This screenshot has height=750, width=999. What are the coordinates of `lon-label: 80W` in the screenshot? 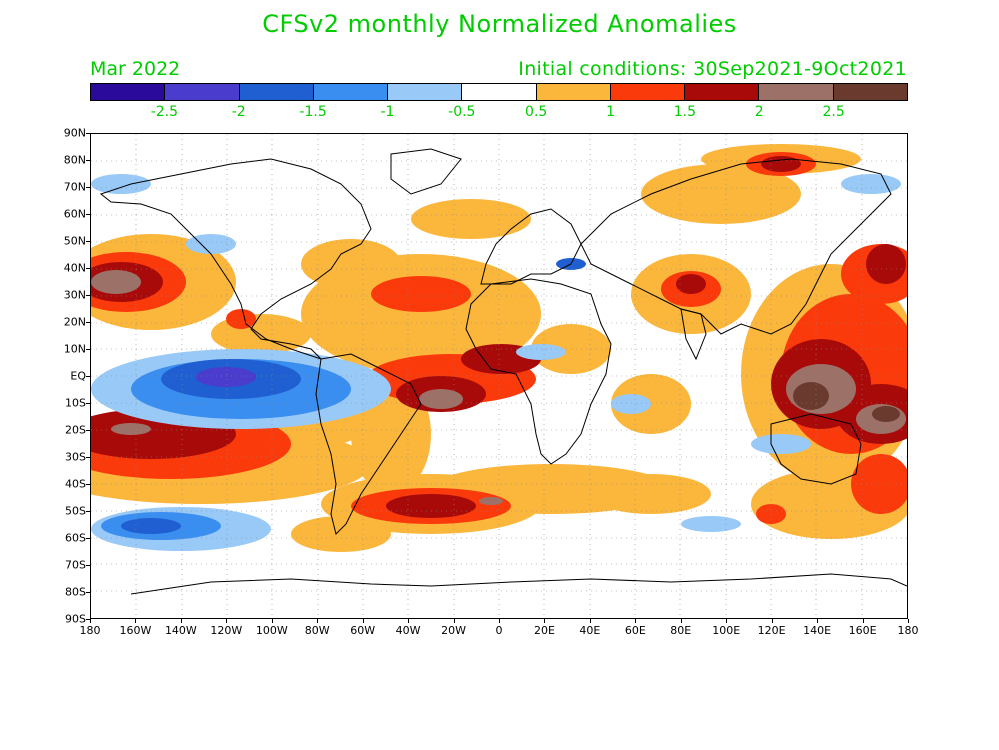 It's located at (317, 630).